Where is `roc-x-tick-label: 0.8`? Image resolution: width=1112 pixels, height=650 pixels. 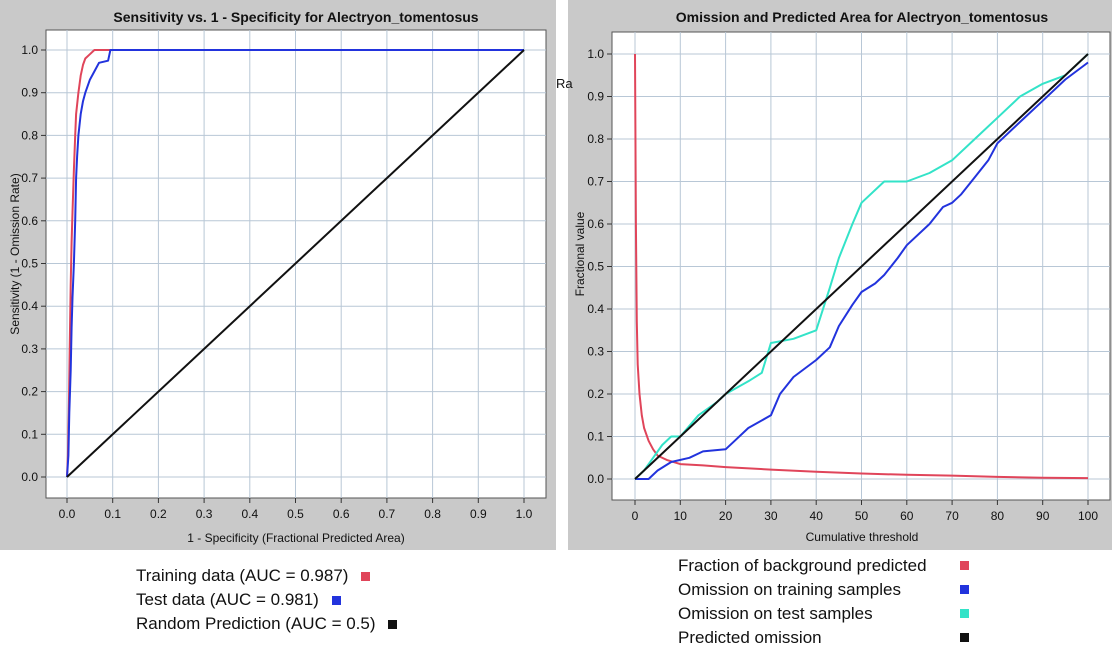 roc-x-tick-label: 0.8 is located at coordinates (432, 514).